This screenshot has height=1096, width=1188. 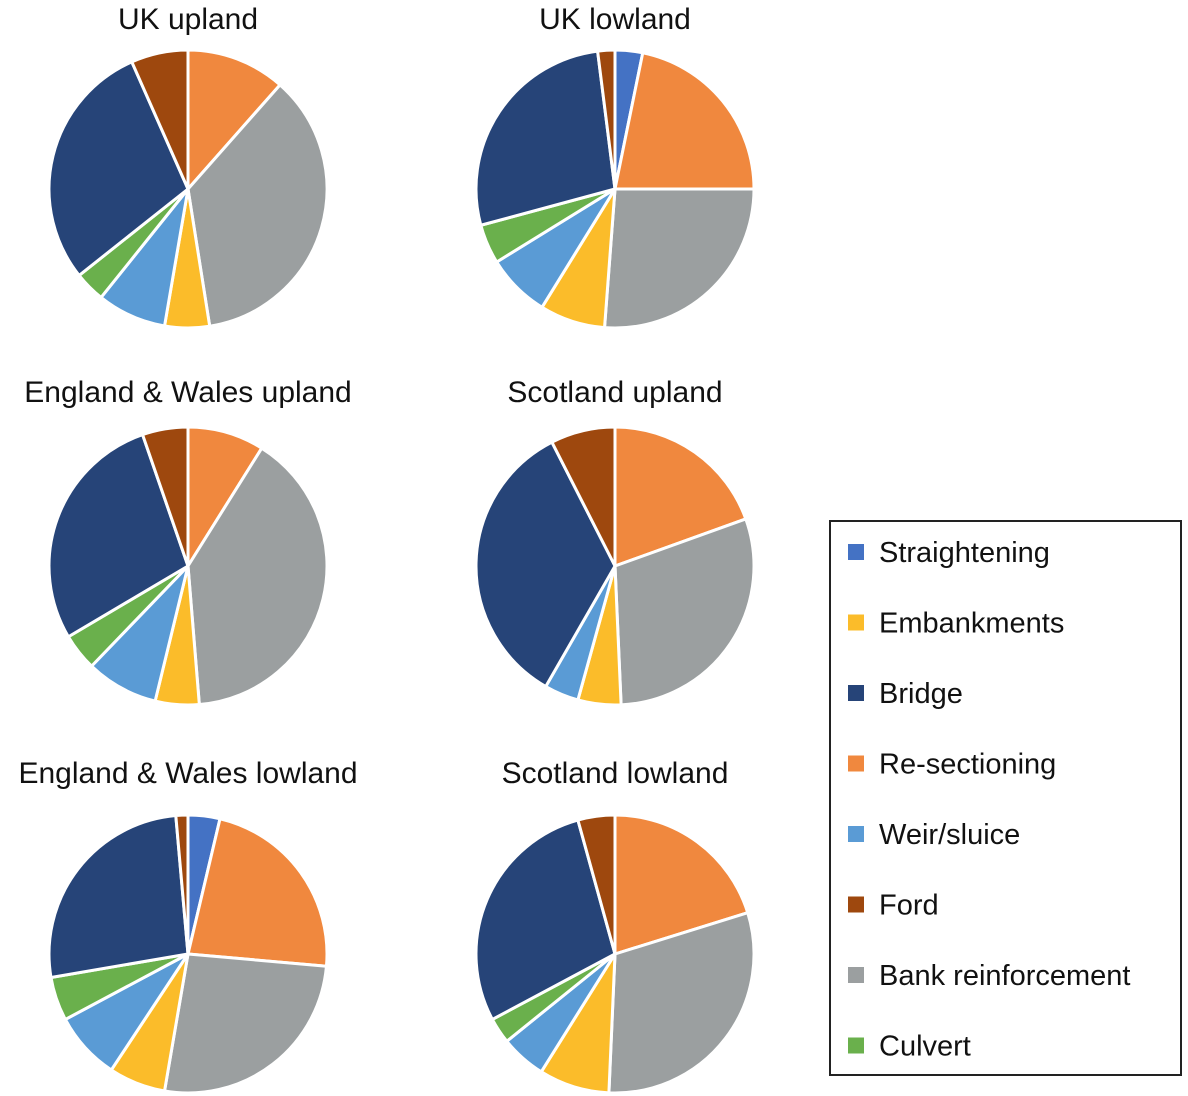 I want to click on pie-title: Scotland upland, so click(x=614, y=392).